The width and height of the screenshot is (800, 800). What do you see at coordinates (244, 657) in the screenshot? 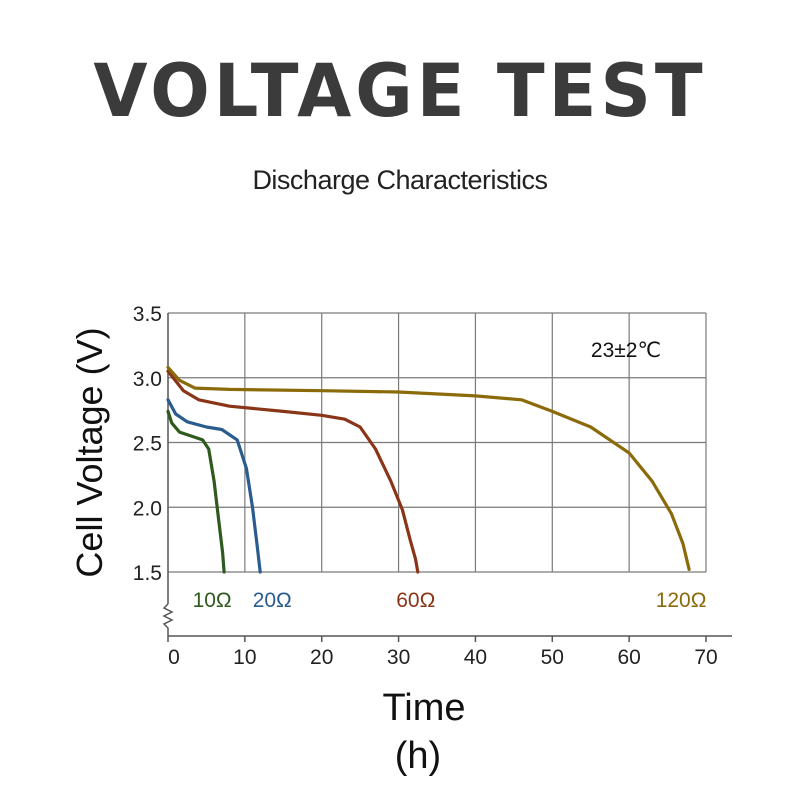
I see `x-tick-label: 10` at bounding box center [244, 657].